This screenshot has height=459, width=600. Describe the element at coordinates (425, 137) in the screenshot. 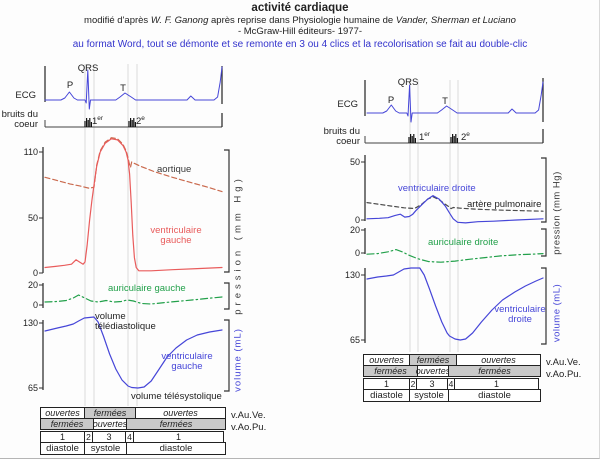

I see `first-sound-label-right: 1er` at that location.